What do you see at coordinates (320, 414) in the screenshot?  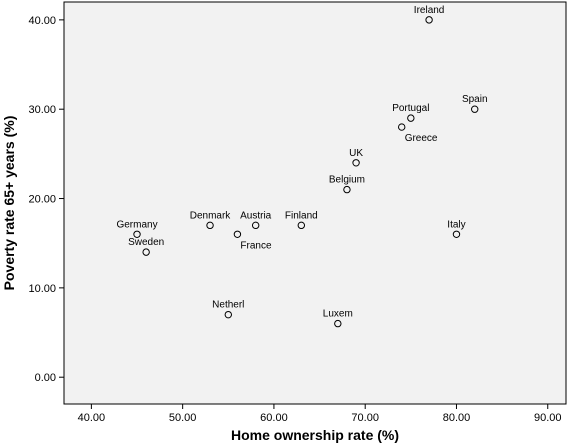 I see `x-axis-ticks: 40.00 50.00 60.00 70.00 80.00 90.00` at bounding box center [320, 414].